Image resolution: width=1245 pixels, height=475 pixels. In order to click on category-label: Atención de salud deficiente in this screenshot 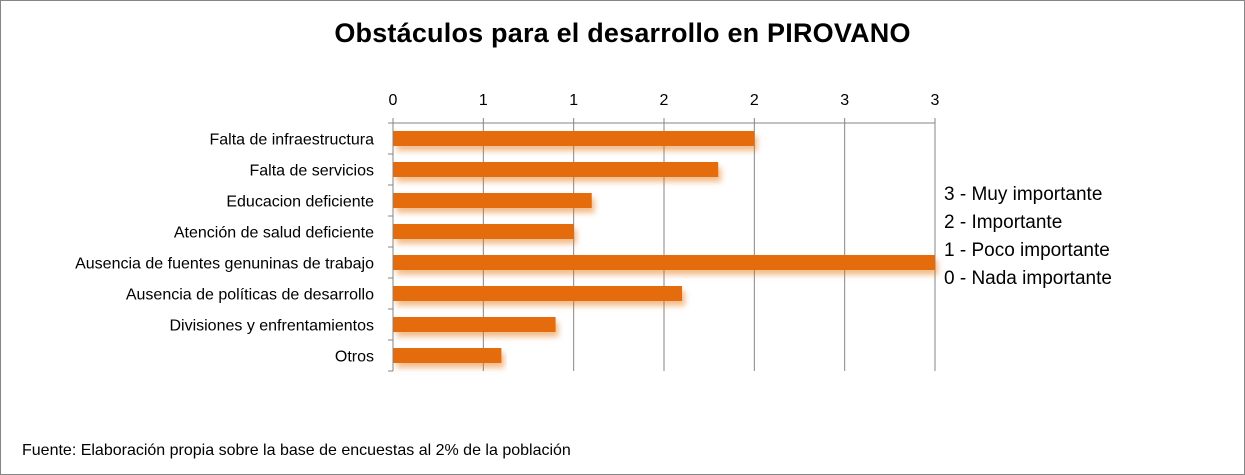, I will do `click(274, 233)`.